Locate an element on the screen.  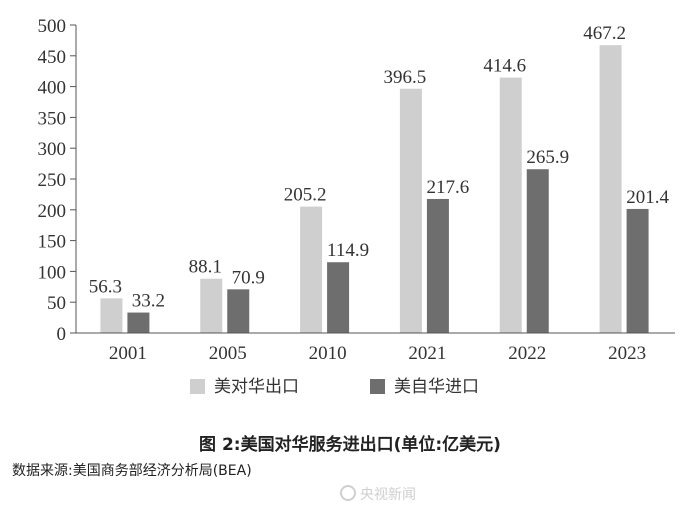
watermark: 央视新闻 is located at coordinates (378, 494).